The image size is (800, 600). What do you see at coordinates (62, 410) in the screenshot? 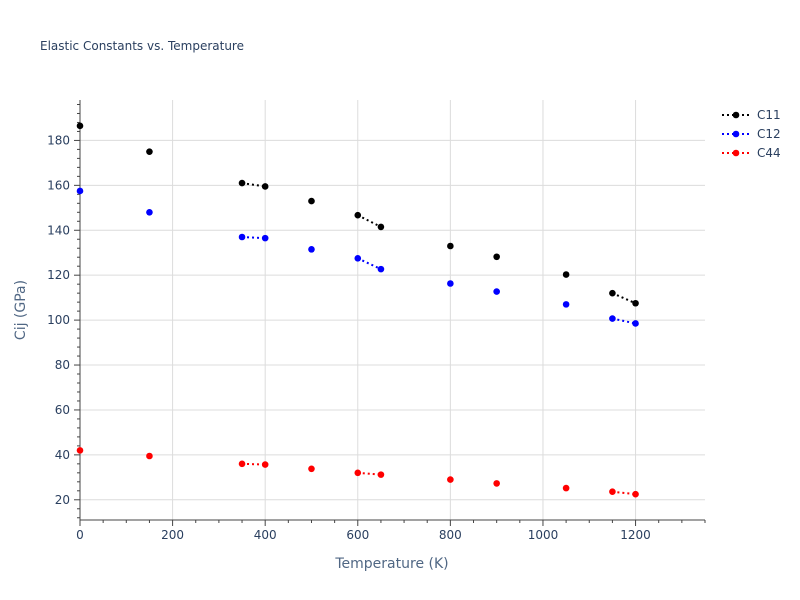
I see `y-tick-label: 60` at bounding box center [62, 410].